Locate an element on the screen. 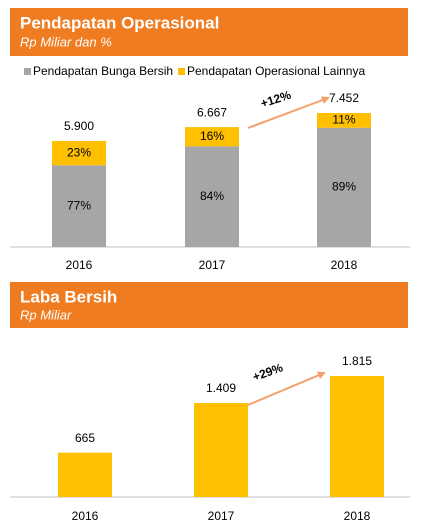 This screenshot has width=445, height=530. data-label: 77% is located at coordinates (79, 205).